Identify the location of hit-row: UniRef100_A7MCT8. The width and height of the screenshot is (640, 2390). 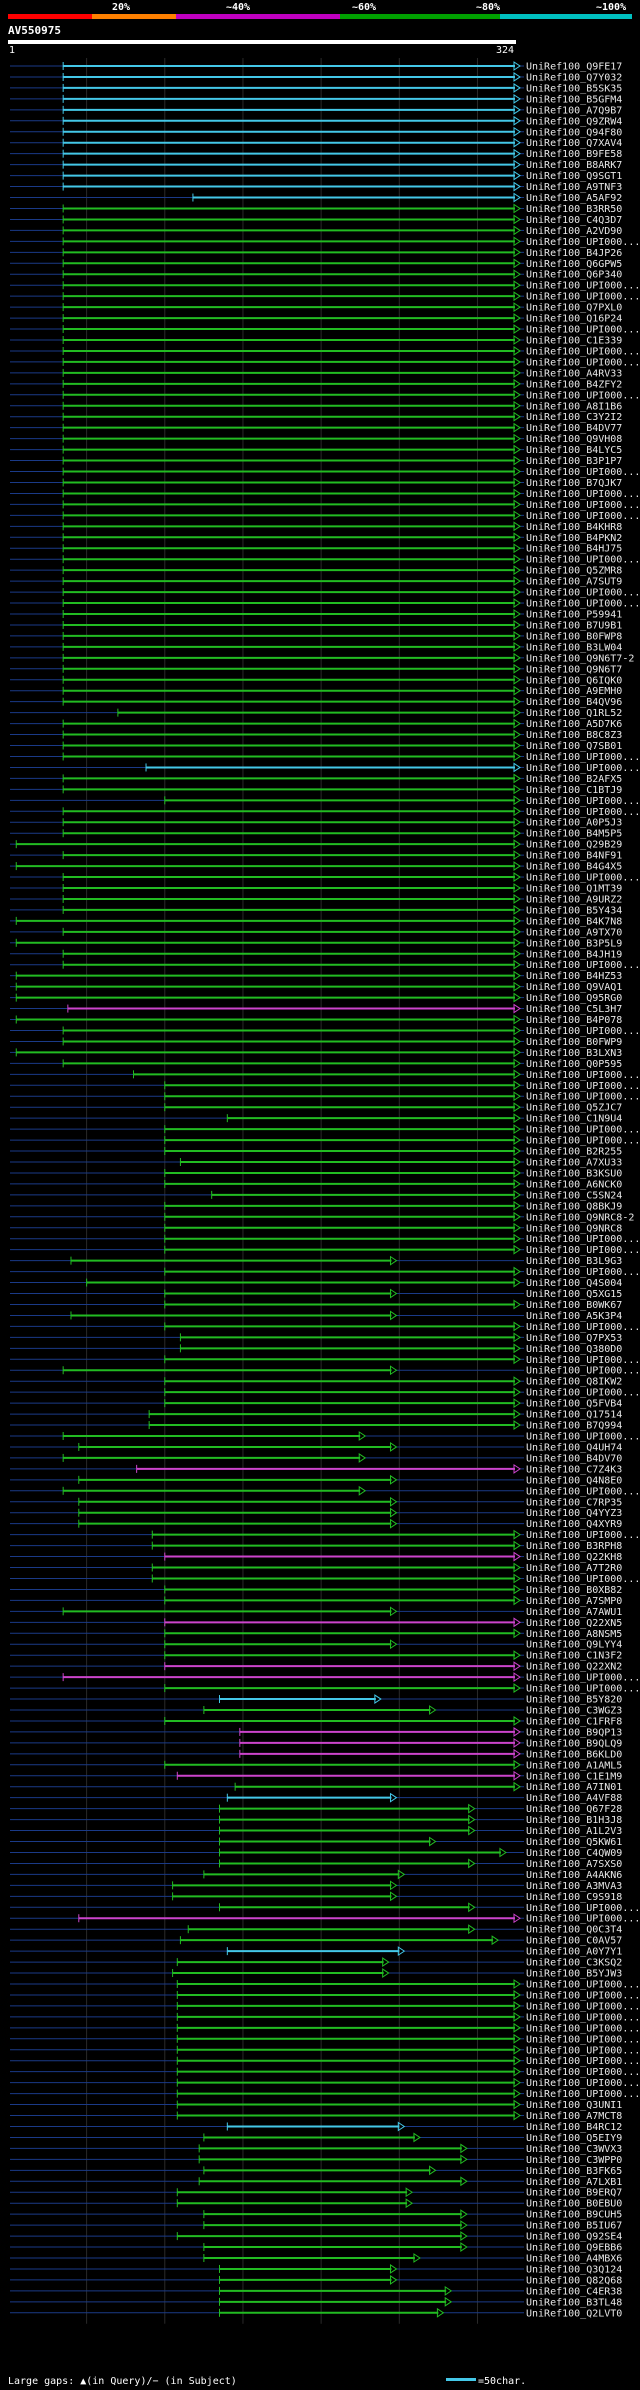
(316, 2116).